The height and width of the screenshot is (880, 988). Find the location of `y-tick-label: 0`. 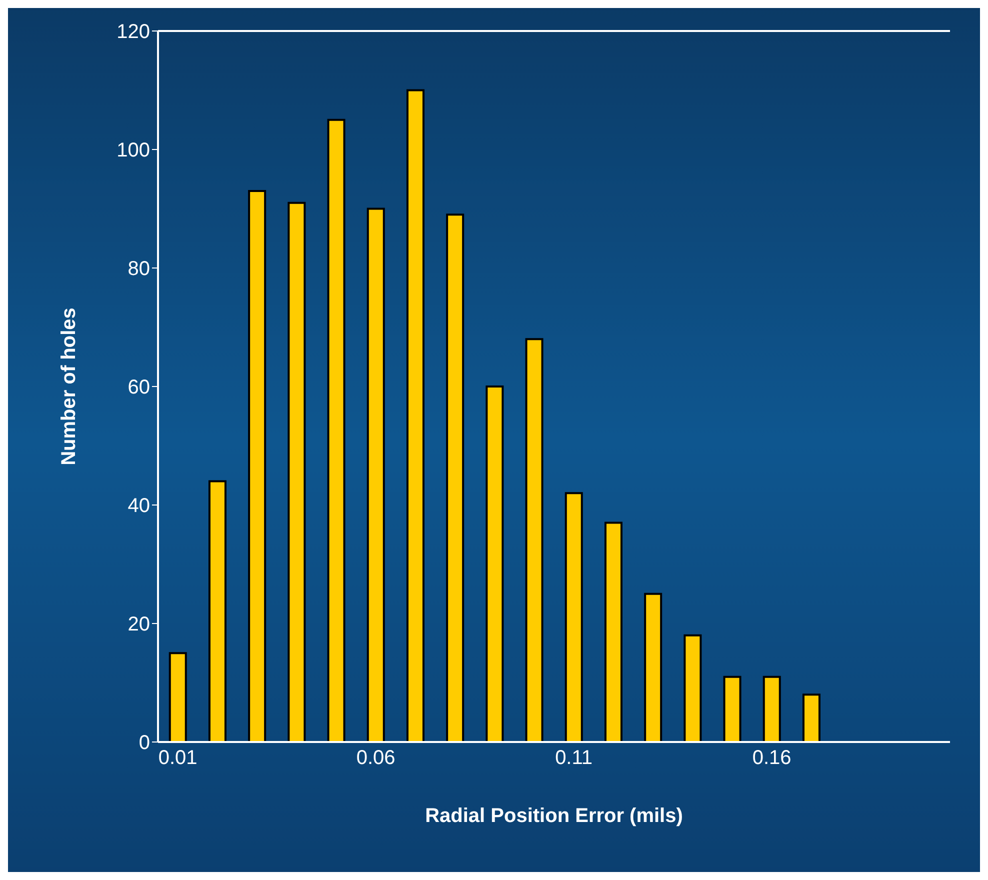

y-tick-label: 0 is located at coordinates (144, 743).